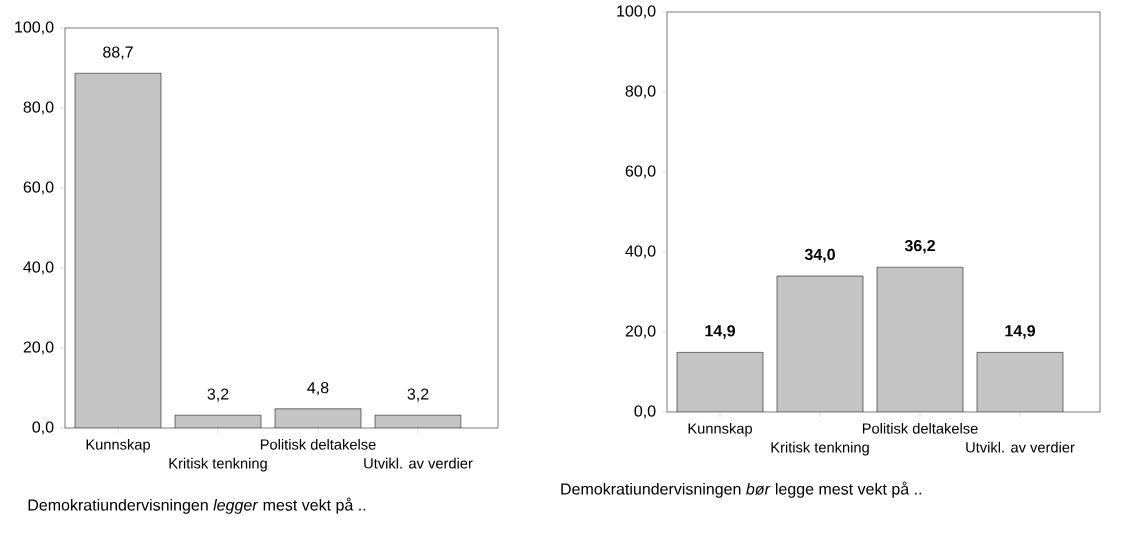  Describe the element at coordinates (118, 53) in the screenshot. I see `data-label: 88,7` at that location.